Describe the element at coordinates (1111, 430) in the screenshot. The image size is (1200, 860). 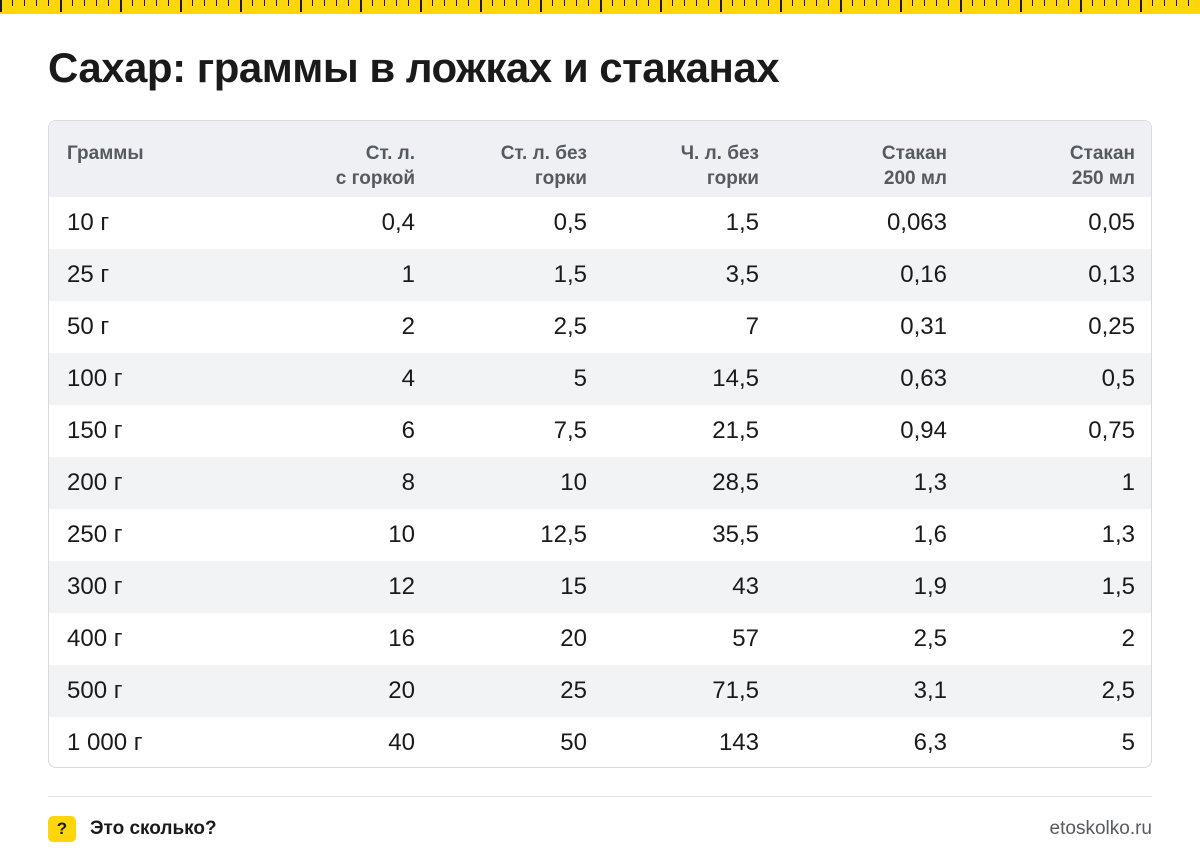
I see `value-cell: 0,75` at that location.